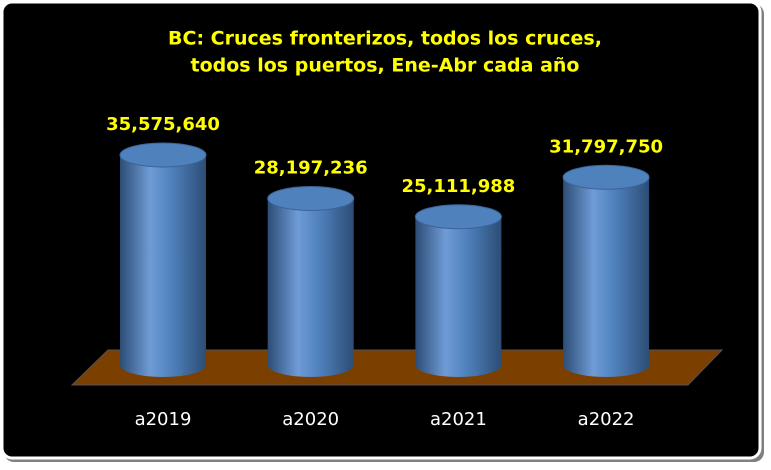  What do you see at coordinates (310, 419) in the screenshot?
I see `x-tick-label: a2020` at bounding box center [310, 419].